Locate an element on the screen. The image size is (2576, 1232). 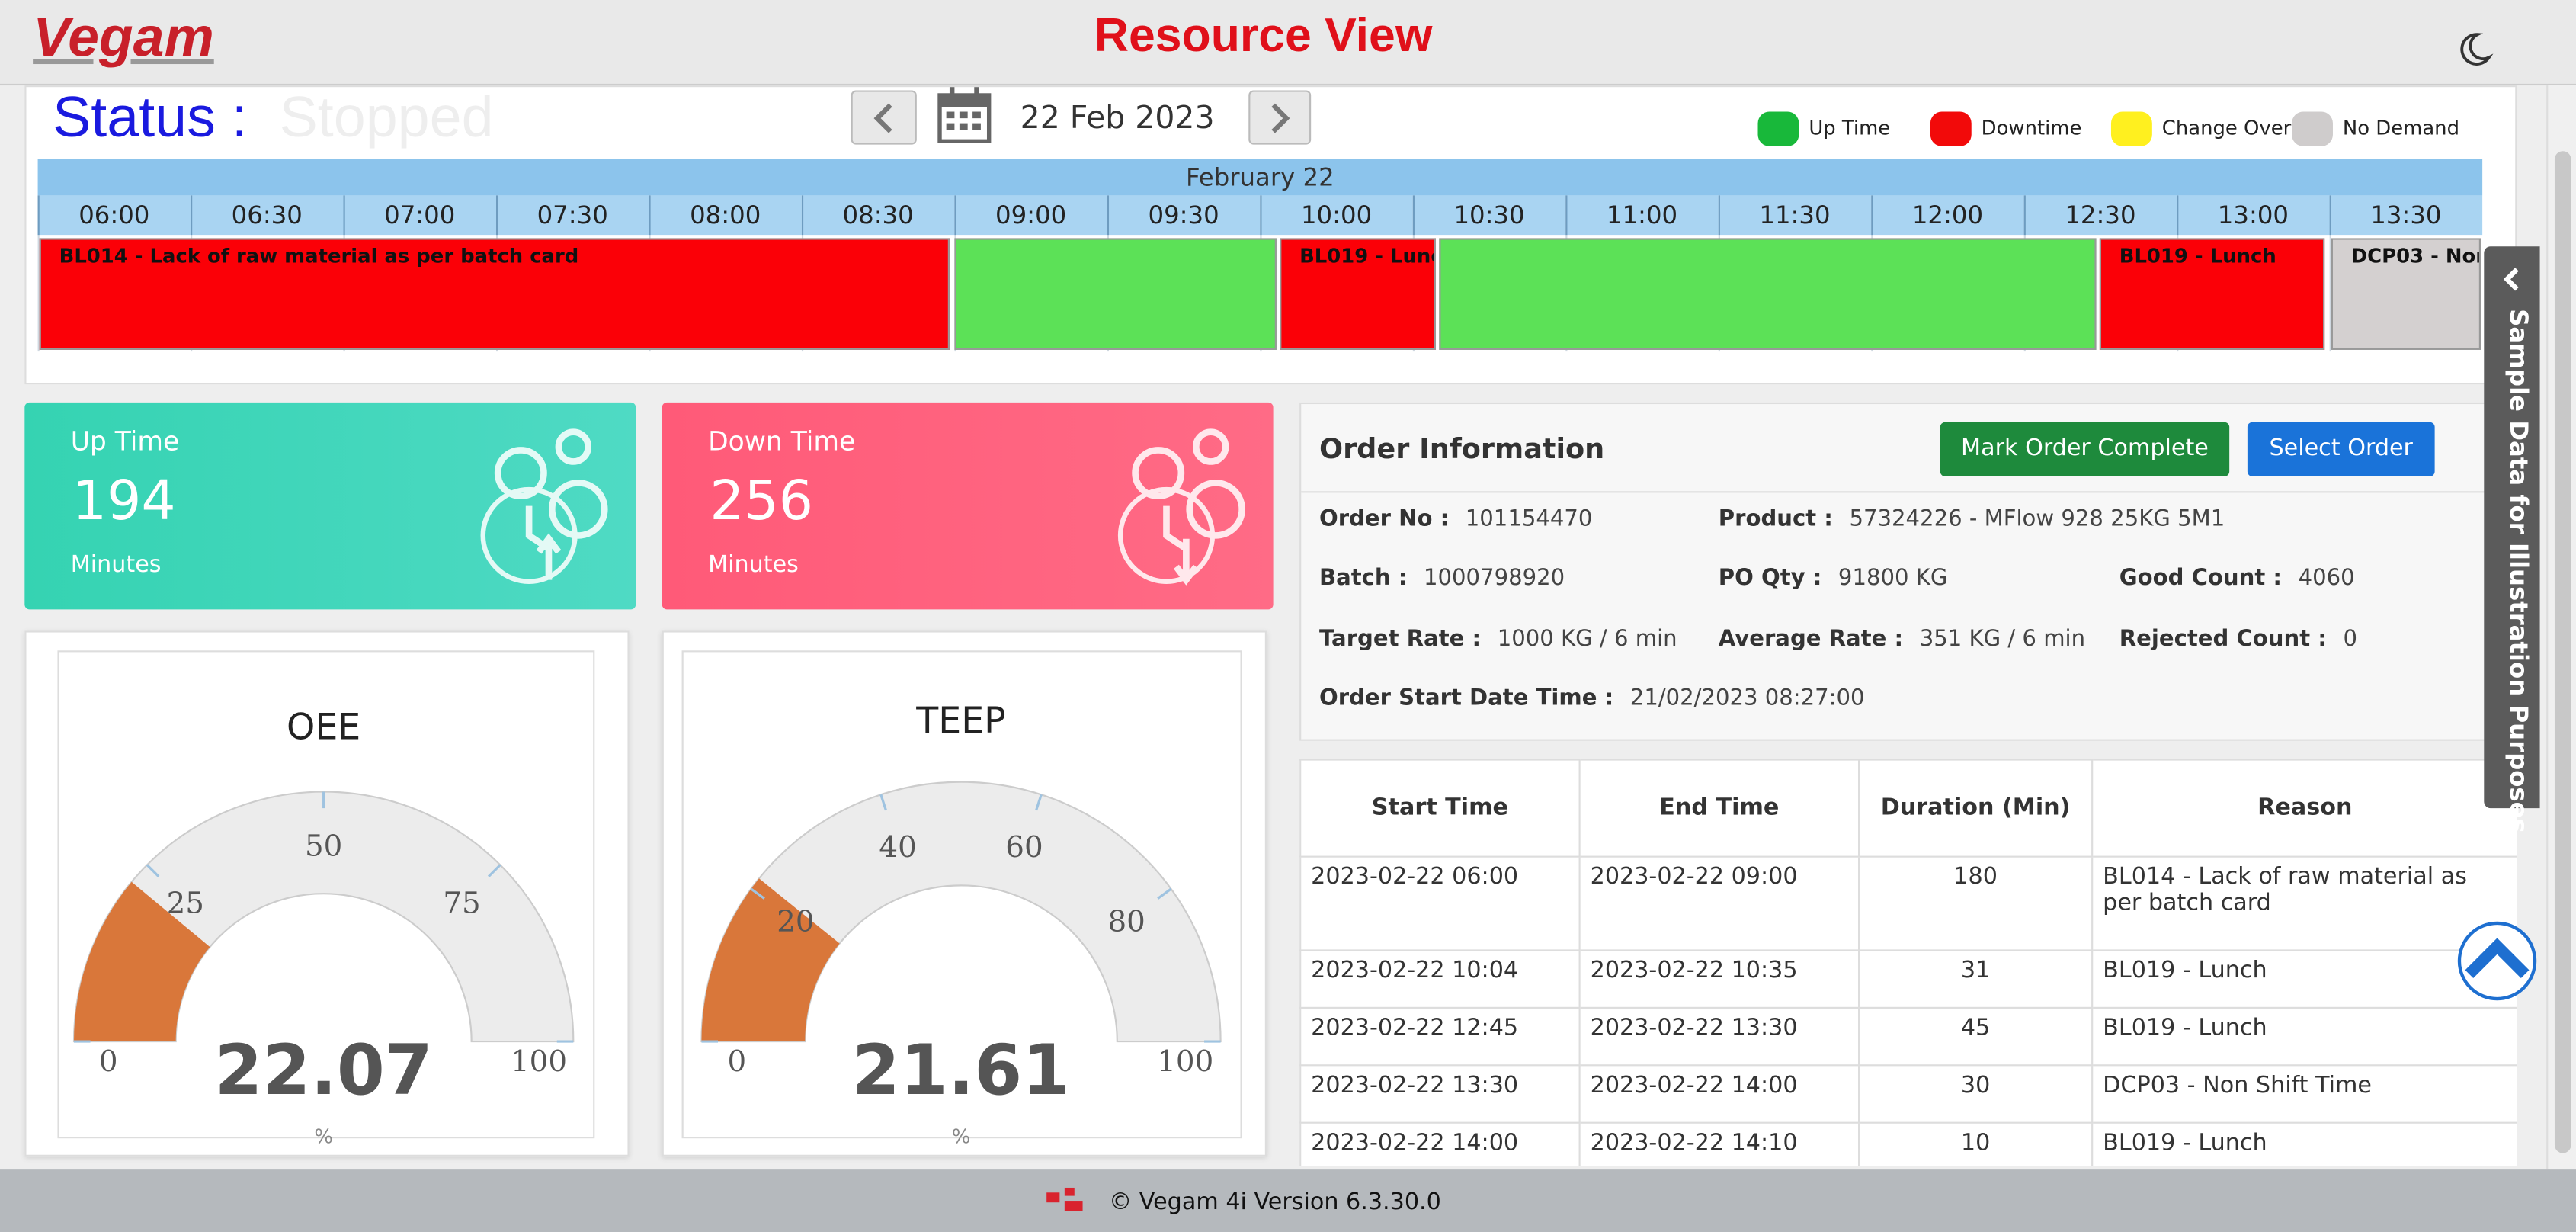
gauge-track is located at coordinates (323, 917).